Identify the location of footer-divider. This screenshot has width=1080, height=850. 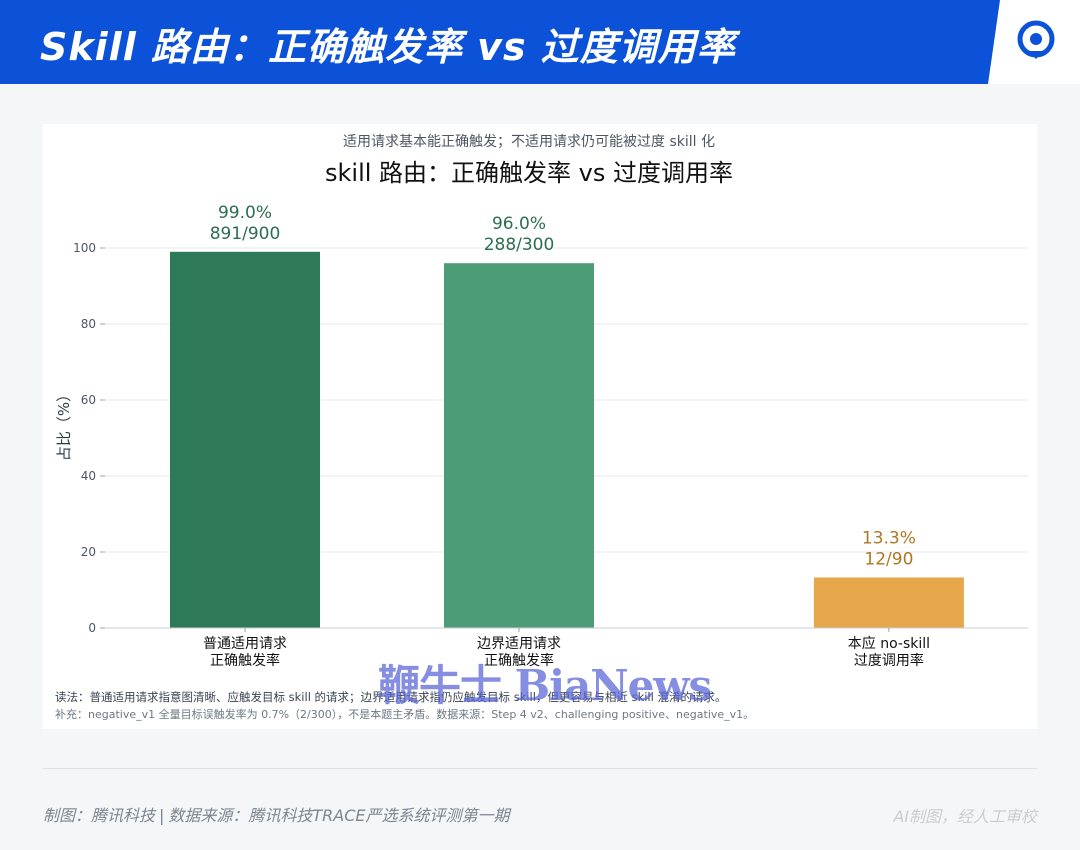
(540, 768).